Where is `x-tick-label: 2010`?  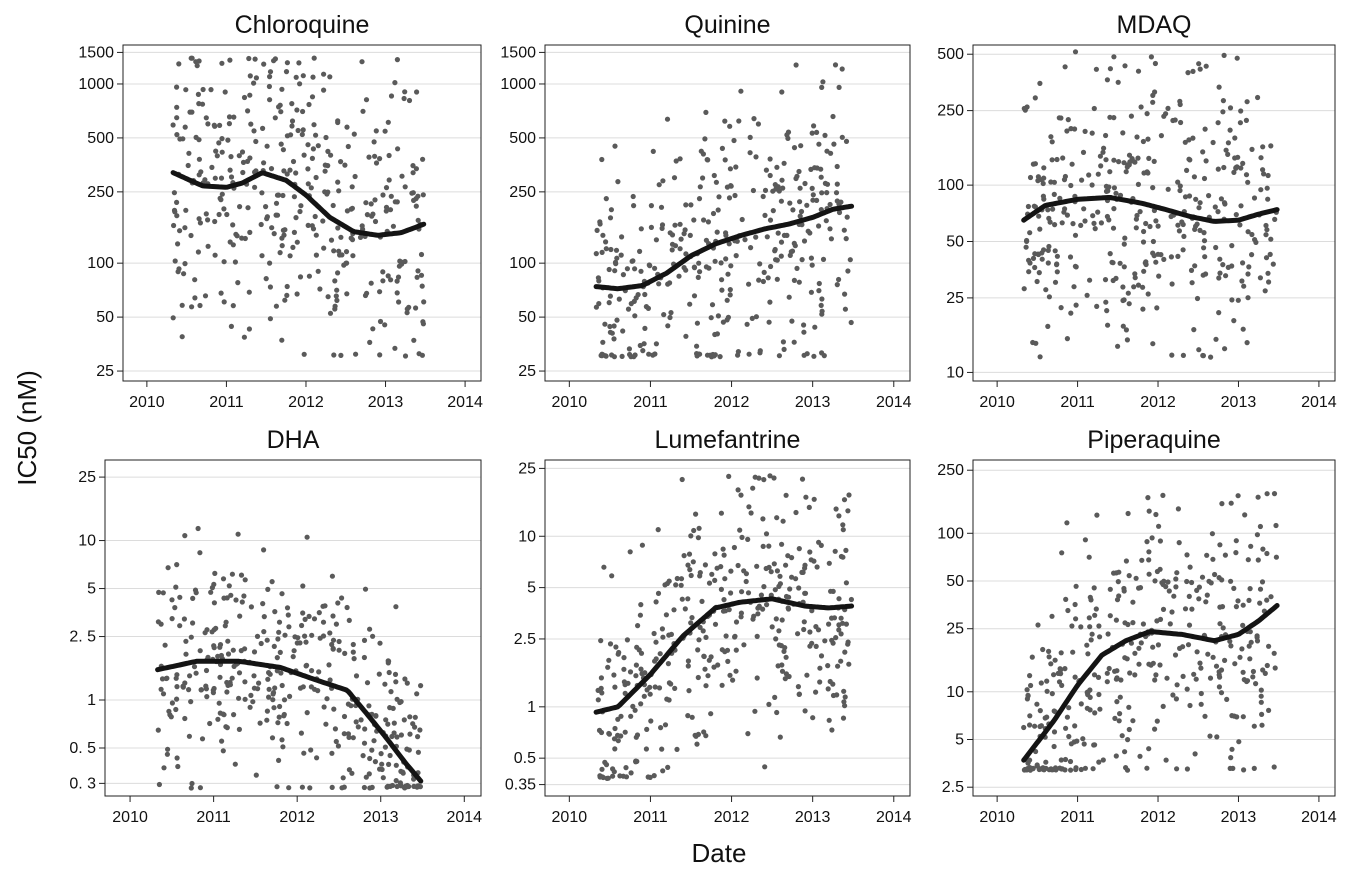 x-tick-label: 2010 is located at coordinates (997, 402).